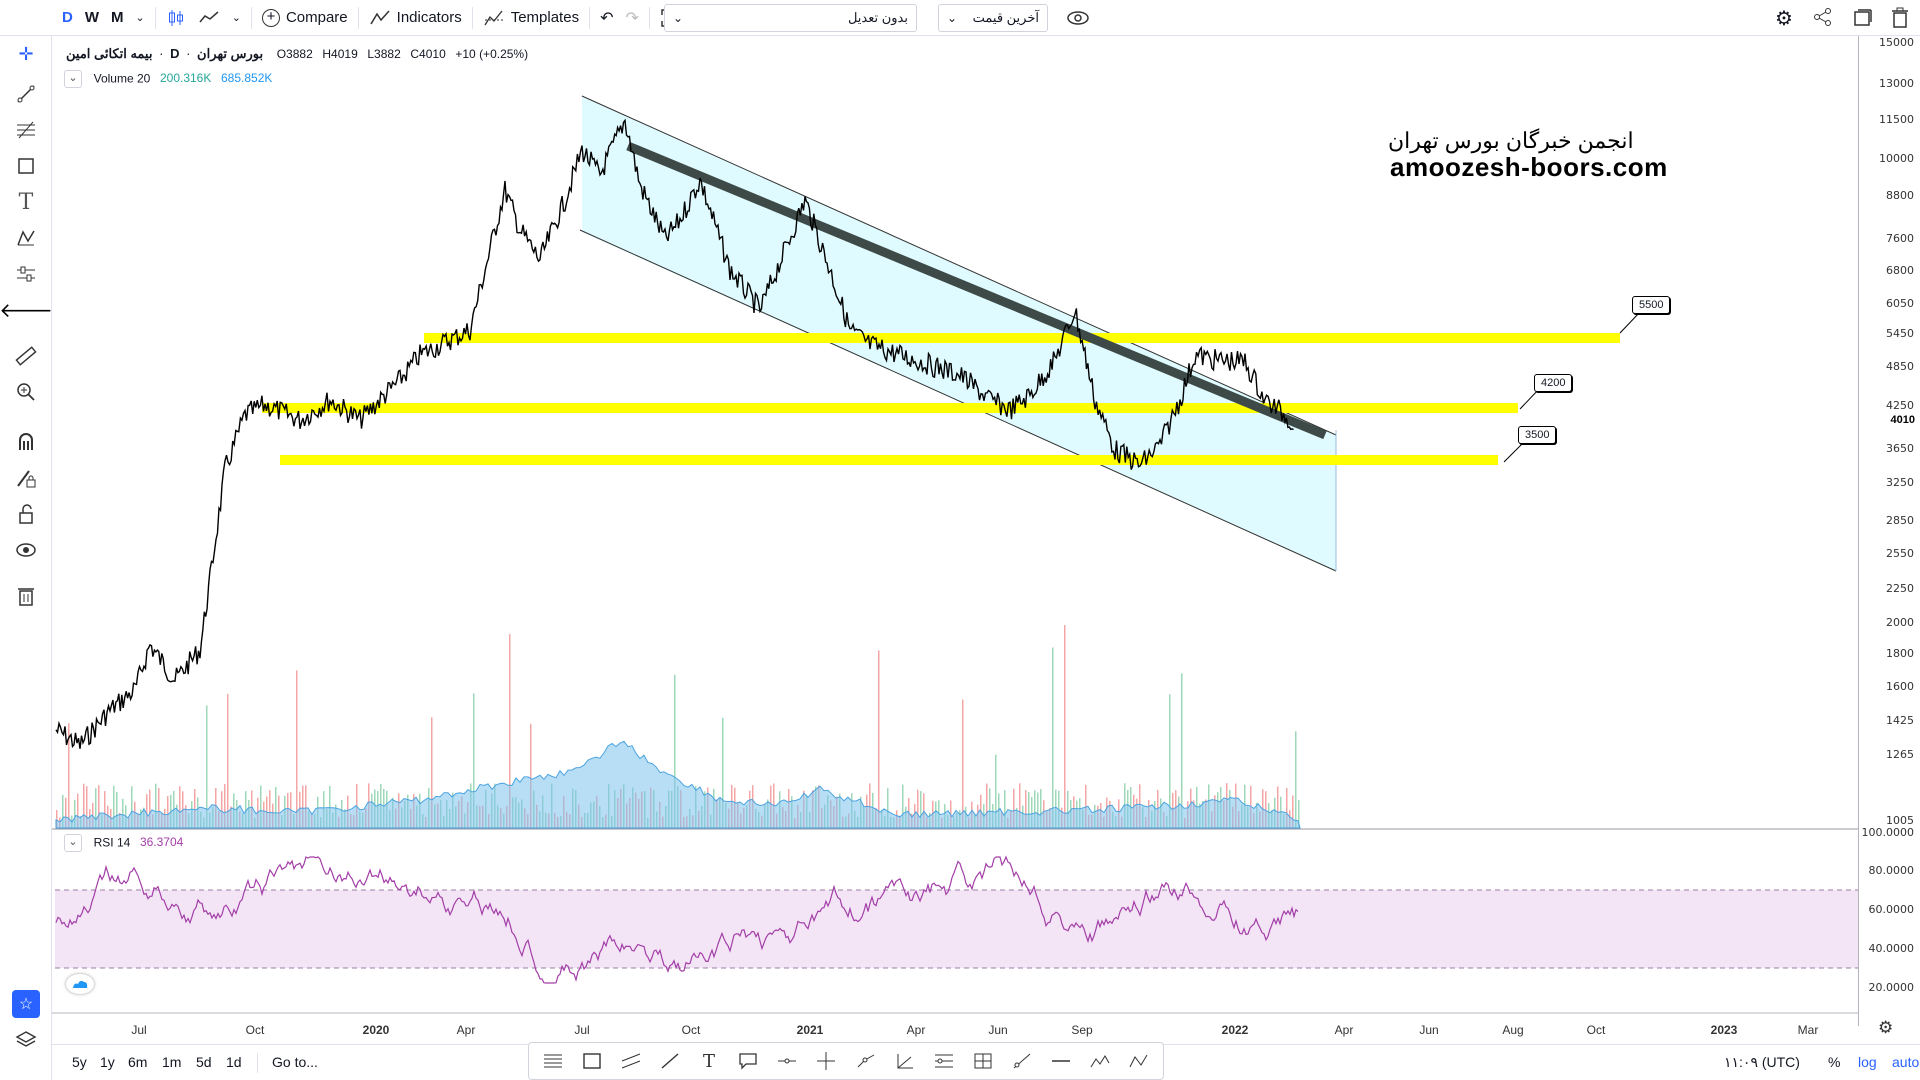 The image size is (1920, 1080). What do you see at coordinates (826, 1061) in the screenshot?
I see `cross-line-icon` at bounding box center [826, 1061].